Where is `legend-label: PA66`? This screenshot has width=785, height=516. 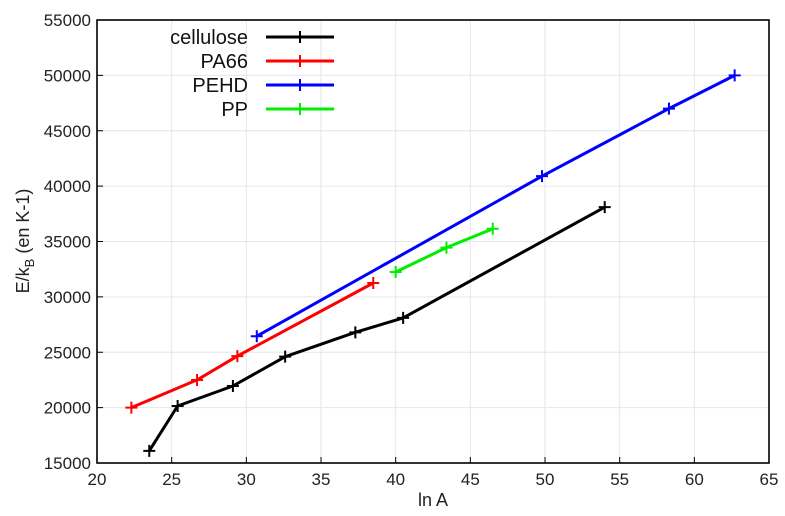
legend-label: PA66 is located at coordinates (224, 62).